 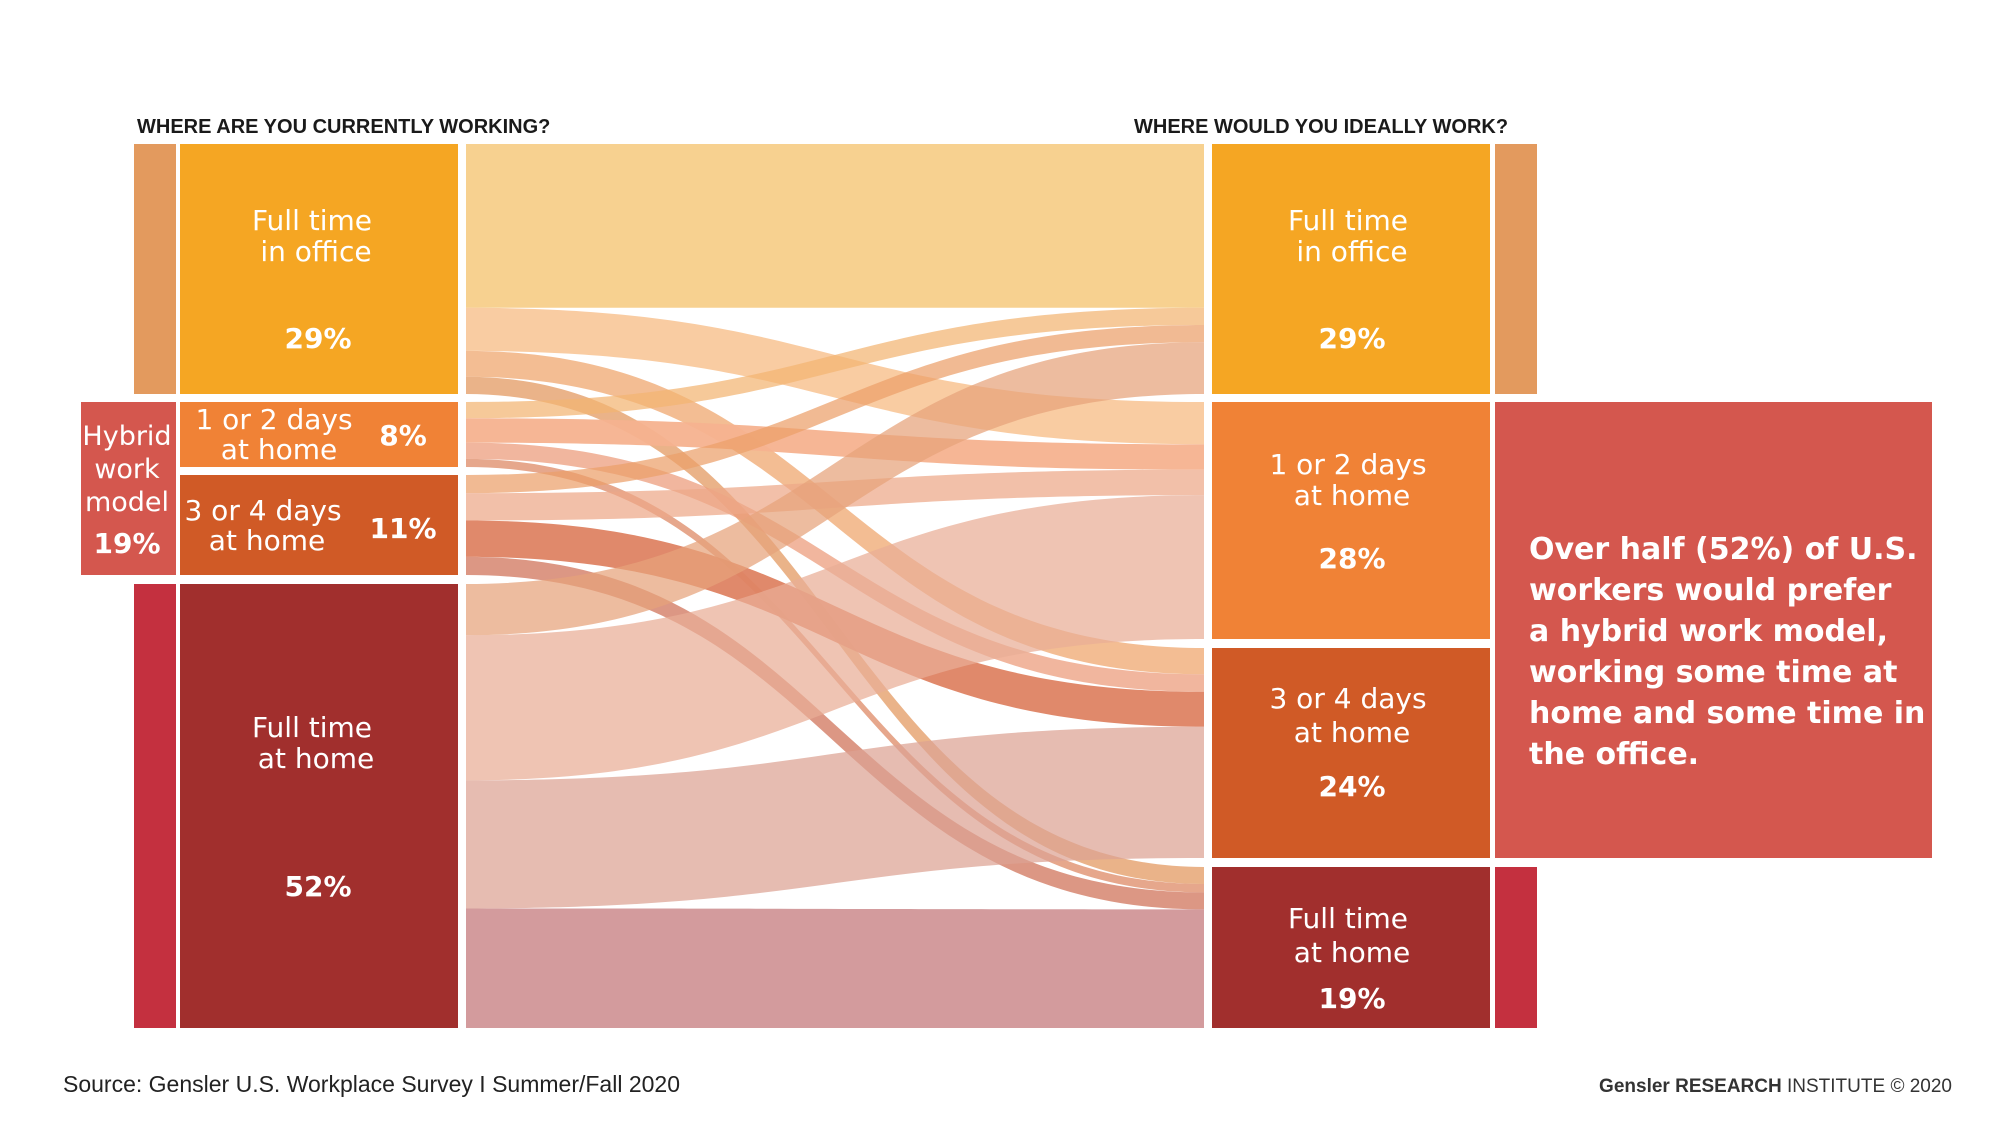 What do you see at coordinates (1352, 495) in the screenshot?
I see `right-h12-line-2: at home` at bounding box center [1352, 495].